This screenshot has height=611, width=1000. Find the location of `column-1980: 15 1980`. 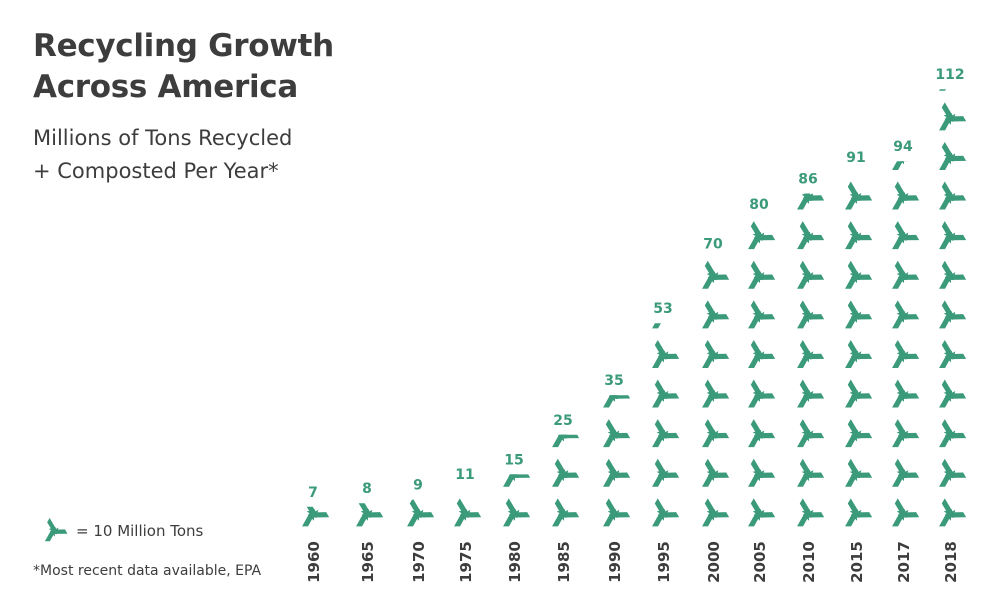

column-1980: 15 1980 is located at coordinates (517, 517).